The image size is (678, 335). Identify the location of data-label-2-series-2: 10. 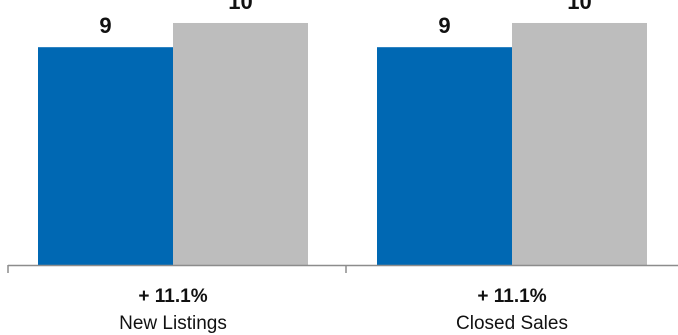
(579, 7).